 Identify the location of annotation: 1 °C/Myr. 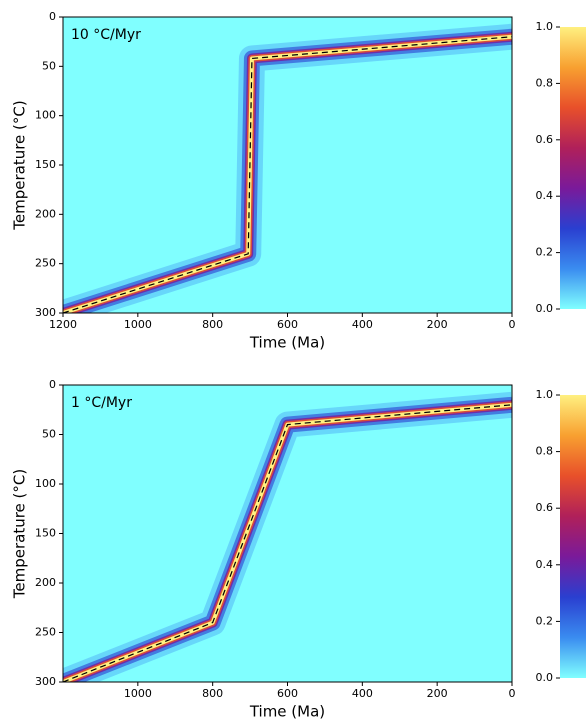
(101, 403).